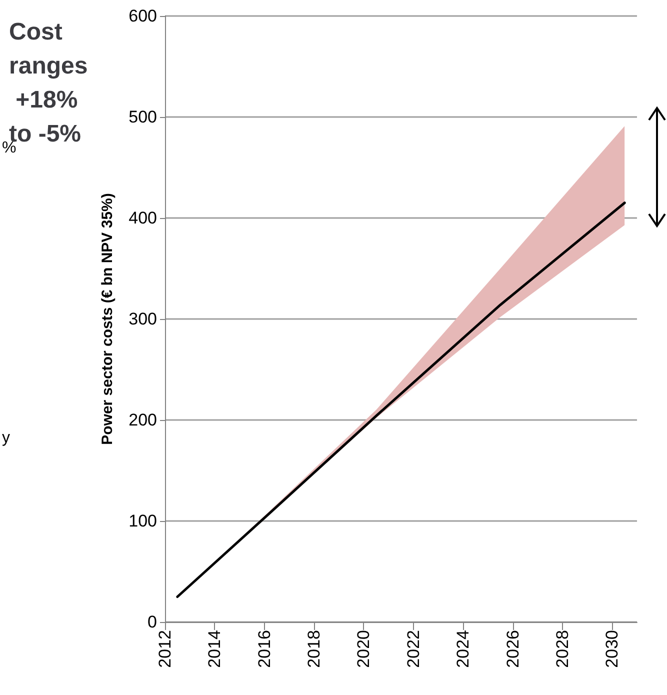 This screenshot has width=667, height=695. What do you see at coordinates (142, 117) in the screenshot?
I see `y-tick-label: 500` at bounding box center [142, 117].